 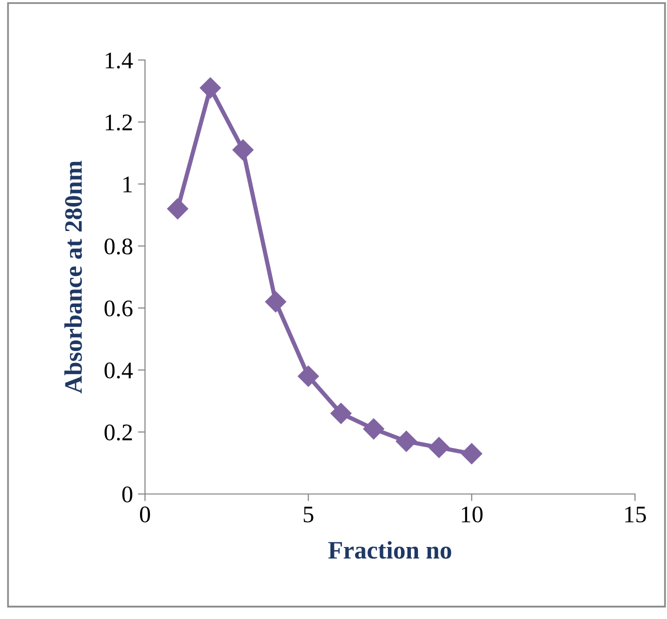 I want to click on y-tick-label: 1, so click(x=127, y=184).